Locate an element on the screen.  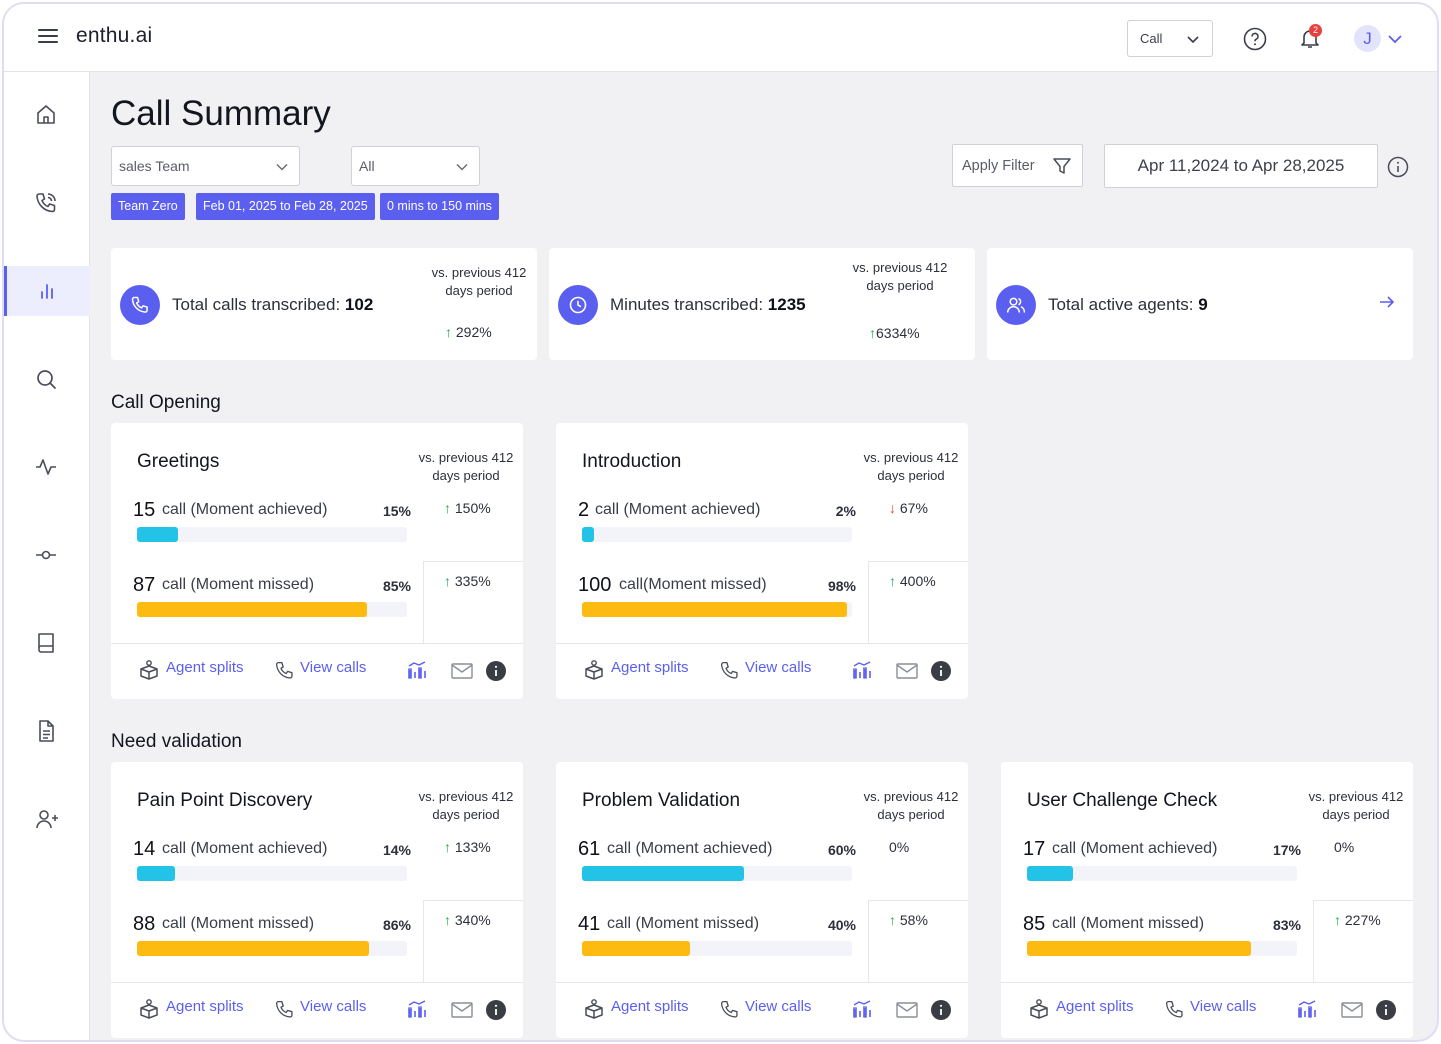
agent-select: All is located at coordinates (415, 166).